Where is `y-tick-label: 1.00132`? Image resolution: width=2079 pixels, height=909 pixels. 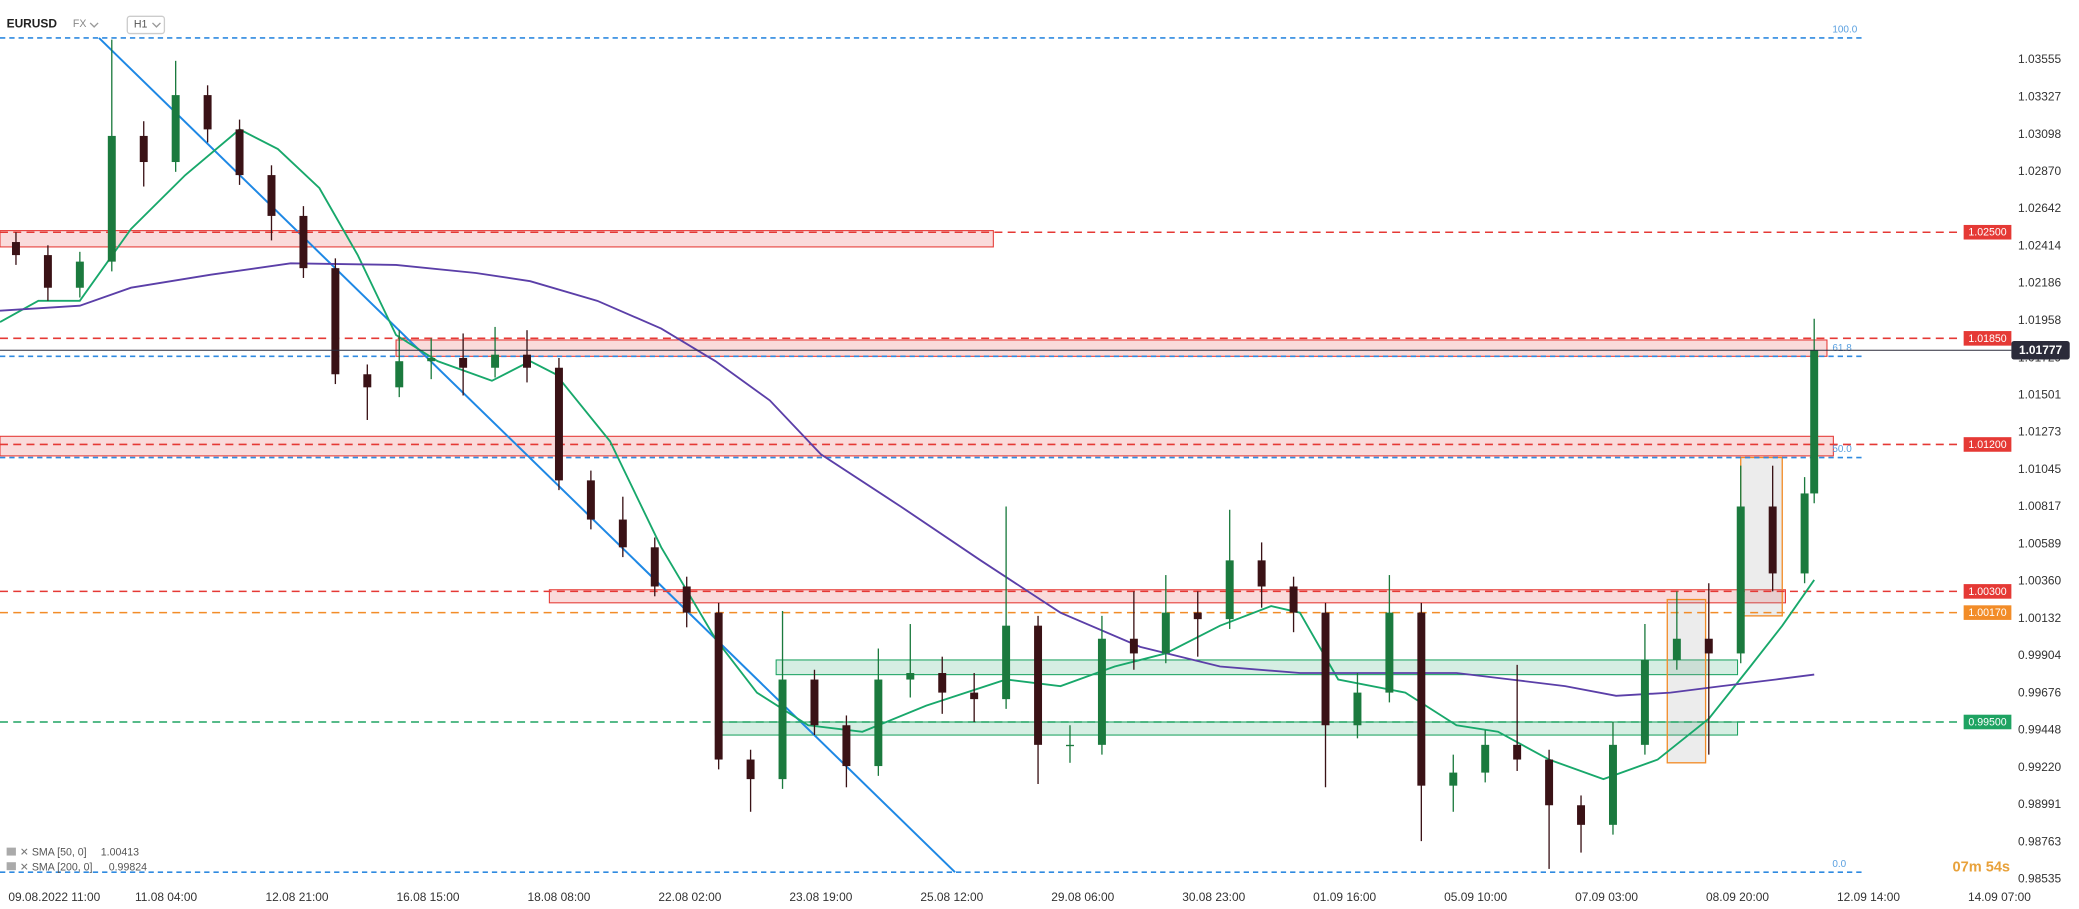 y-tick-label: 1.00132 is located at coordinates (2039, 618).